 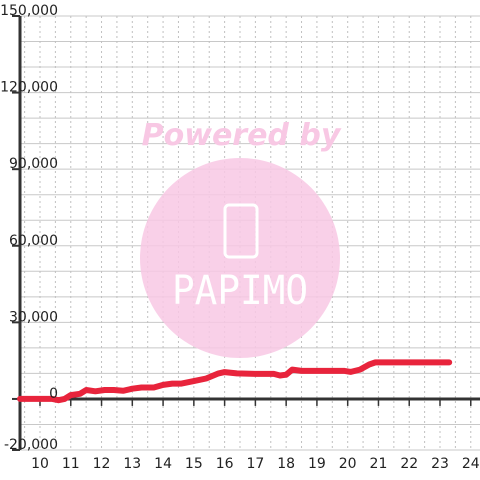 I want to click on series-line, so click(x=235, y=381).